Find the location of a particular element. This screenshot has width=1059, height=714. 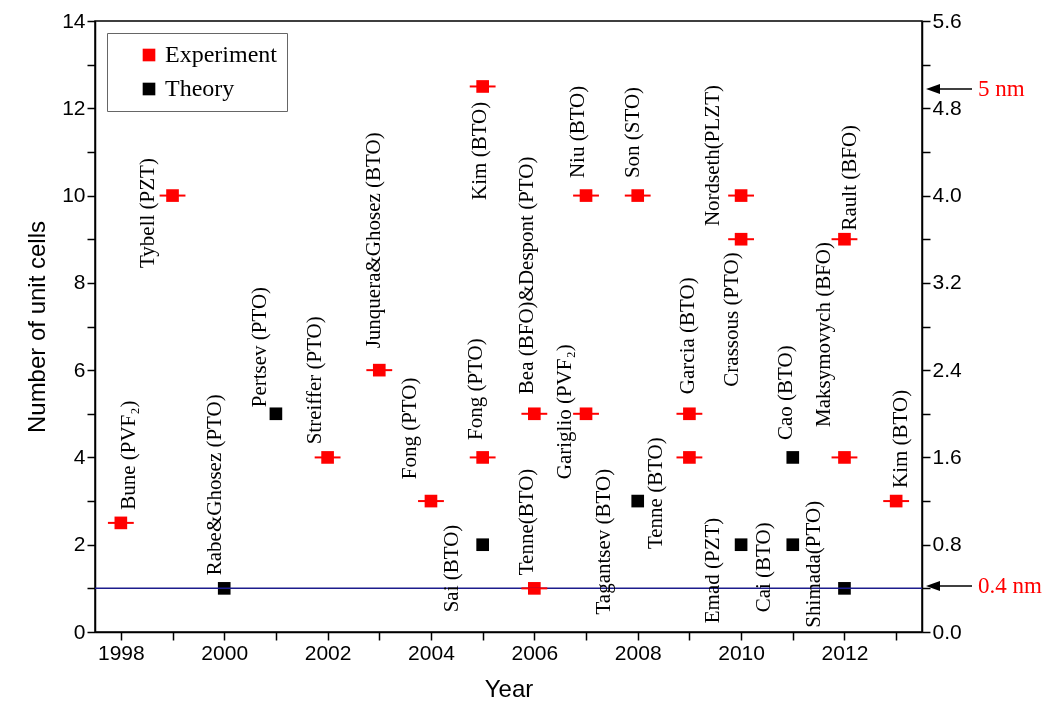

annotation: Nordseth(PLZT) is located at coordinates (711, 155).